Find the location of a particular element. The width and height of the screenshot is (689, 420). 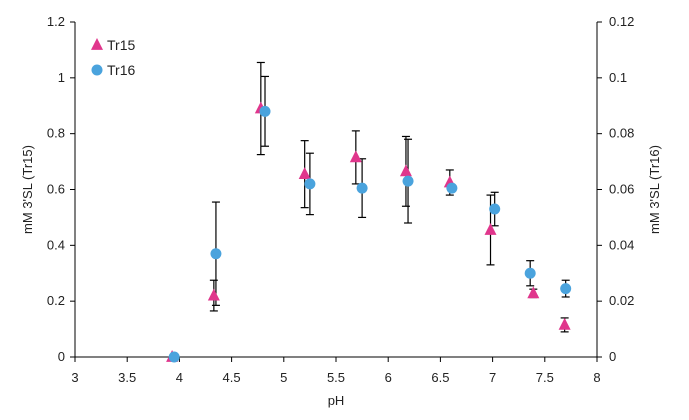

legend-marker-tr15 is located at coordinates (97, 43).